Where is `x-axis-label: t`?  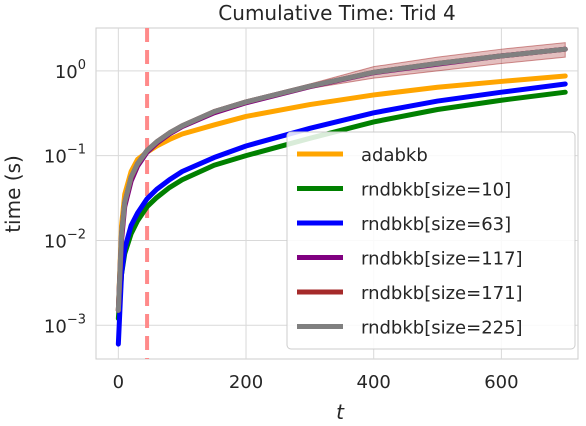
x-axis-label: t is located at coordinates (340, 412).